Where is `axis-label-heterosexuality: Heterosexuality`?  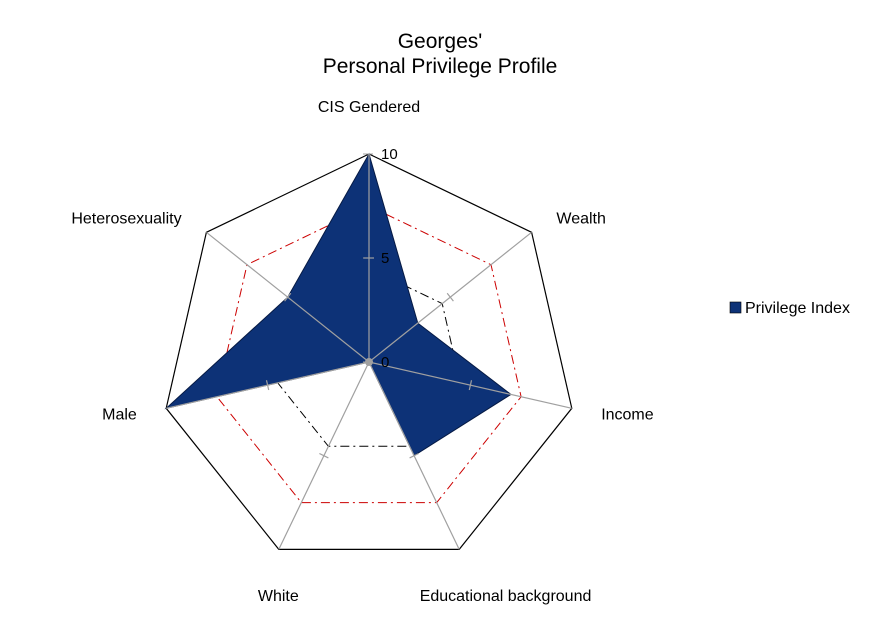 axis-label-heterosexuality: Heterosexuality is located at coordinates (126, 218).